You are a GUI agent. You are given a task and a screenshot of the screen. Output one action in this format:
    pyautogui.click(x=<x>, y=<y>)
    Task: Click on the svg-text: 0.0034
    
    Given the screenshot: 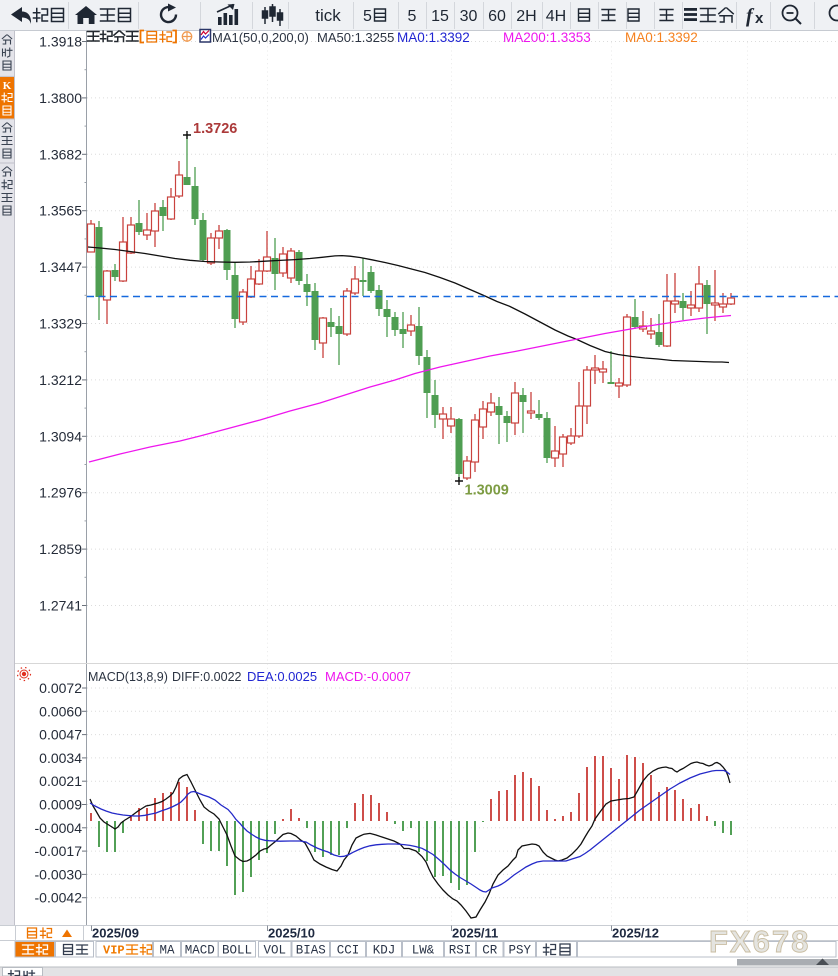 What is the action you would take?
    pyautogui.click(x=60, y=758)
    